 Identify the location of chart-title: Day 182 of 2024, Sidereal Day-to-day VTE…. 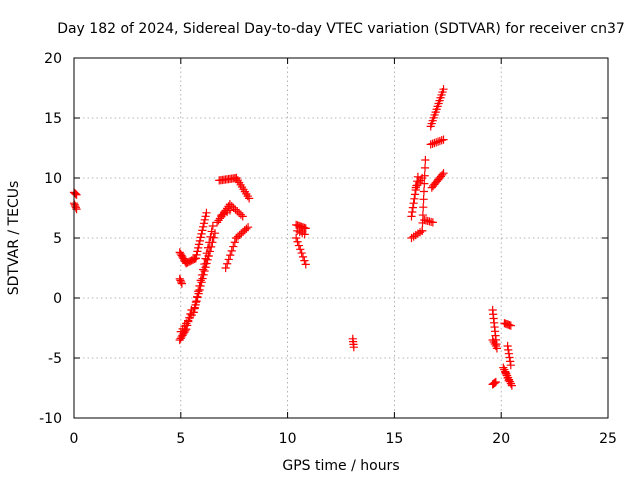
(341, 29).